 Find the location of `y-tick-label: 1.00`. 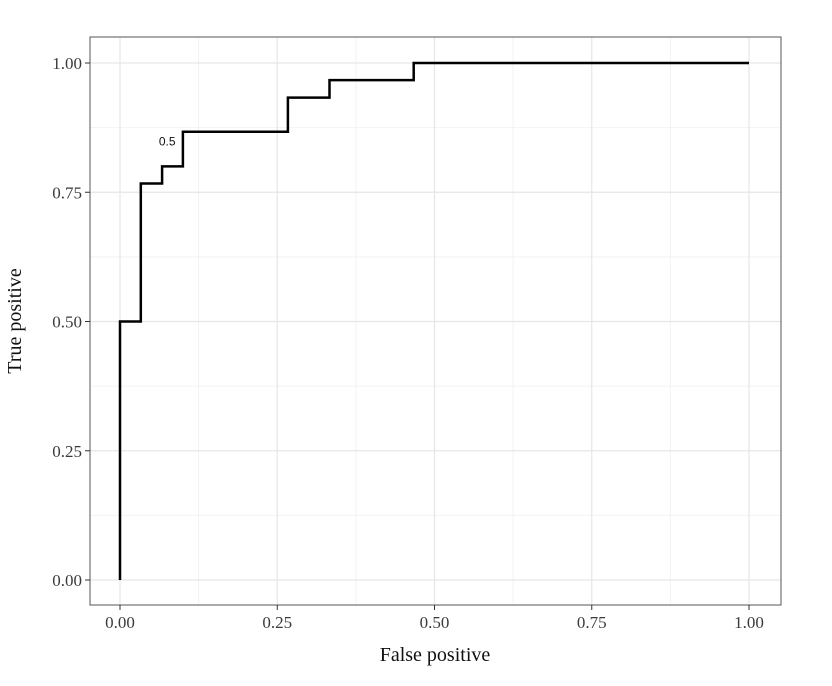

y-tick-label: 1.00 is located at coordinates (67, 63).